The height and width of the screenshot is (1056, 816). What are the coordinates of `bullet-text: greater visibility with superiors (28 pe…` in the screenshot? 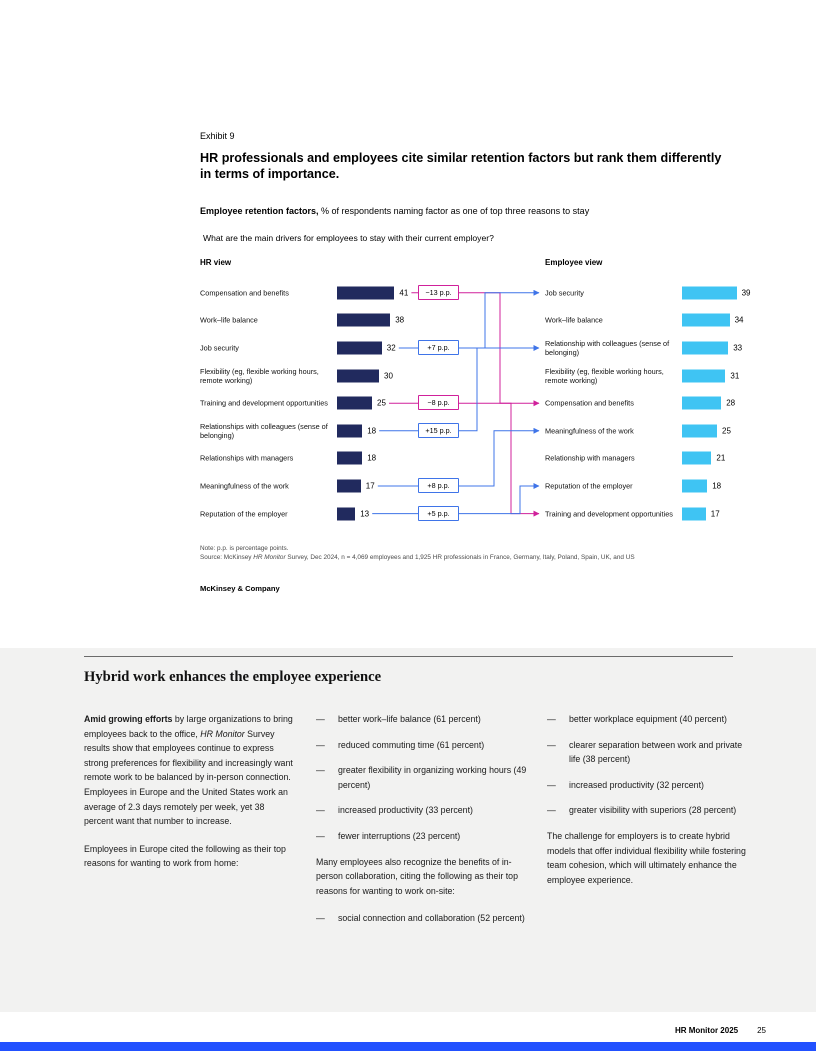 It's located at (653, 810).